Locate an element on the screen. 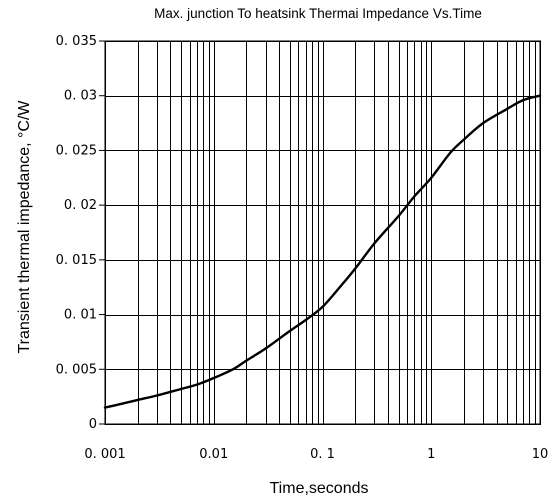 This screenshot has width=558, height=501. y-tick-label: 0. 02 is located at coordinates (80, 205).